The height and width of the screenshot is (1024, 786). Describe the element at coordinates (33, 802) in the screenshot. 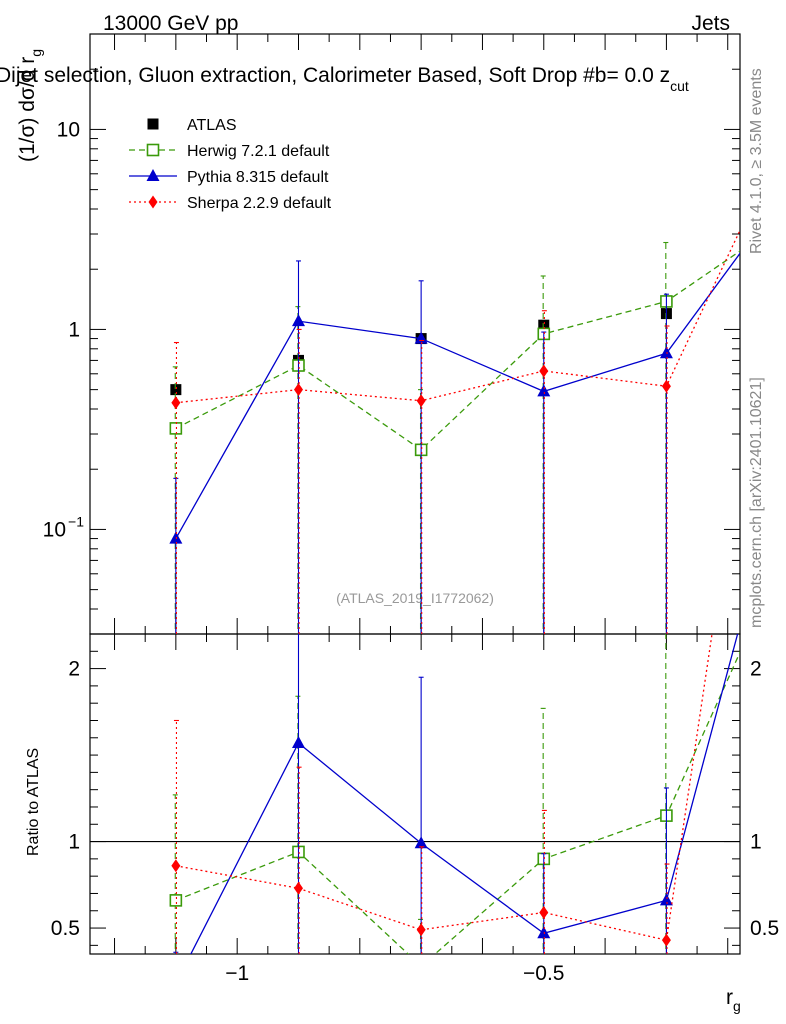

I see `ratio-y-axis-label: Ratio to ATLAS` at that location.